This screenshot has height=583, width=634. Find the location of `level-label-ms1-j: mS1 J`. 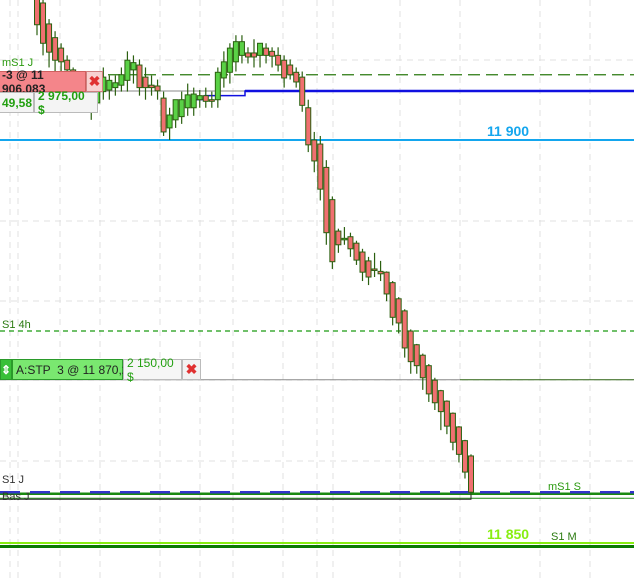

level-label-ms1-j: mS1 J is located at coordinates (18, 63).